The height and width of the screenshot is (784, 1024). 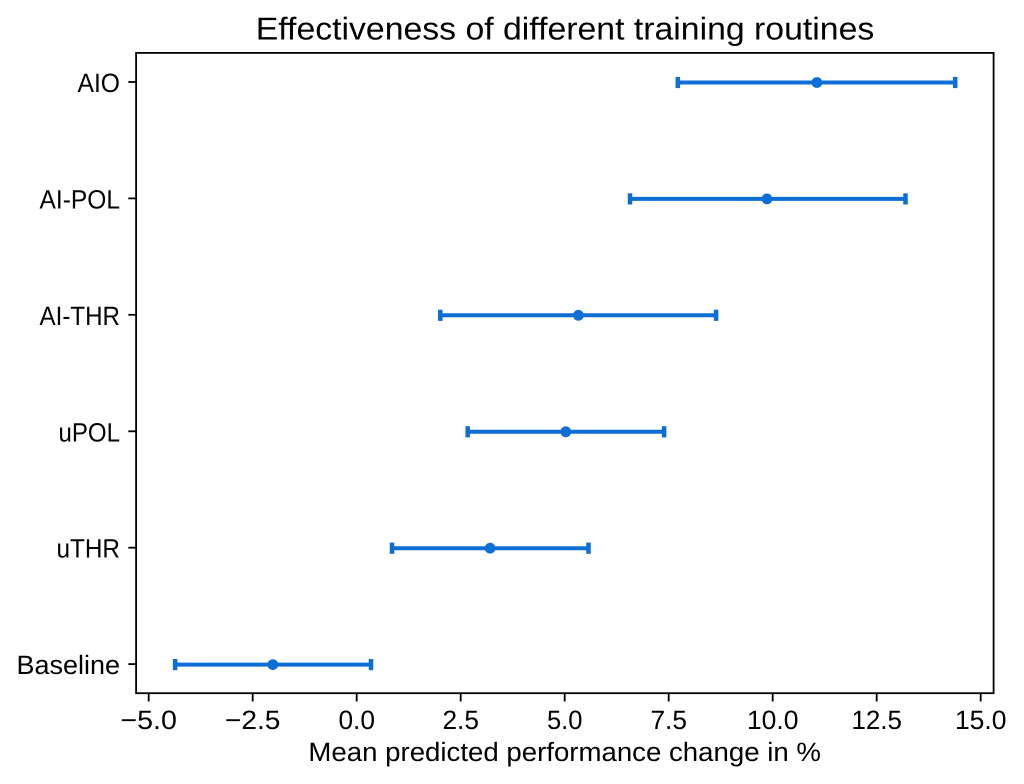 I want to click on svg-text: 7.5, so click(x=668, y=720).